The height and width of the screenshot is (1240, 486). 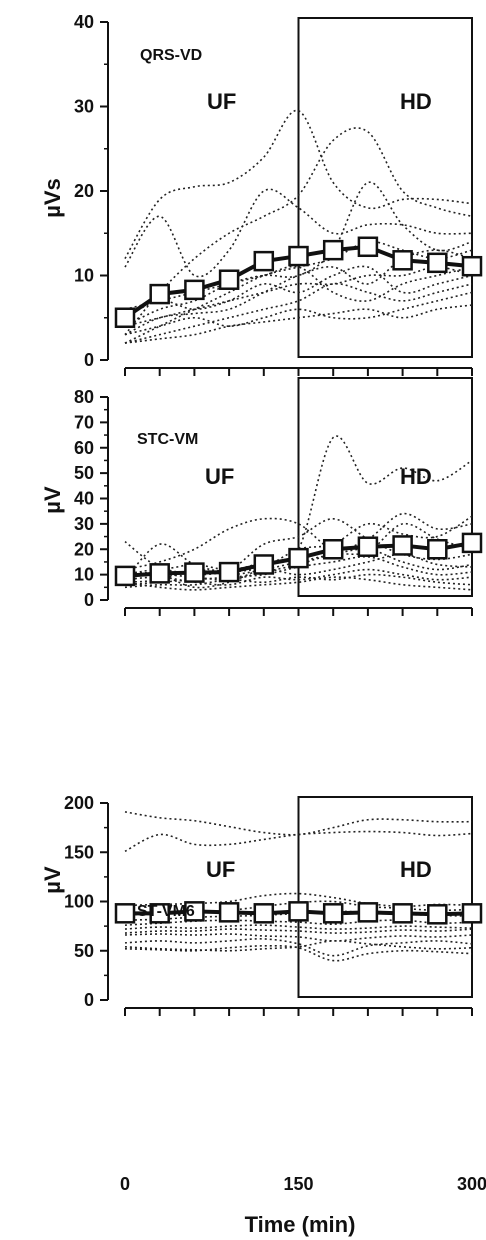 I want to click on y-tick-label: 100, so click(x=79, y=902).